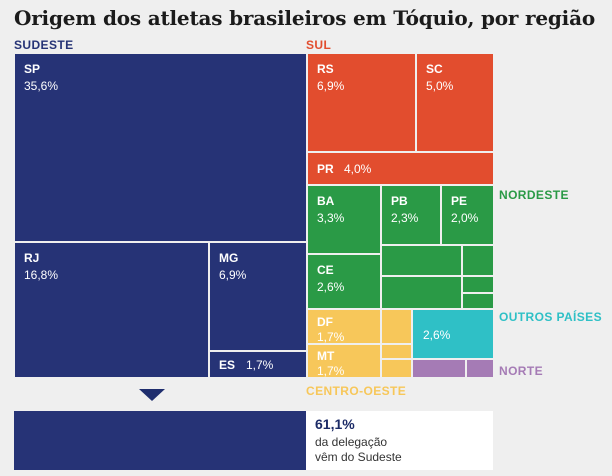  What do you see at coordinates (44, 45) in the screenshot?
I see `region-label-sudeste: SUDESTE` at bounding box center [44, 45].